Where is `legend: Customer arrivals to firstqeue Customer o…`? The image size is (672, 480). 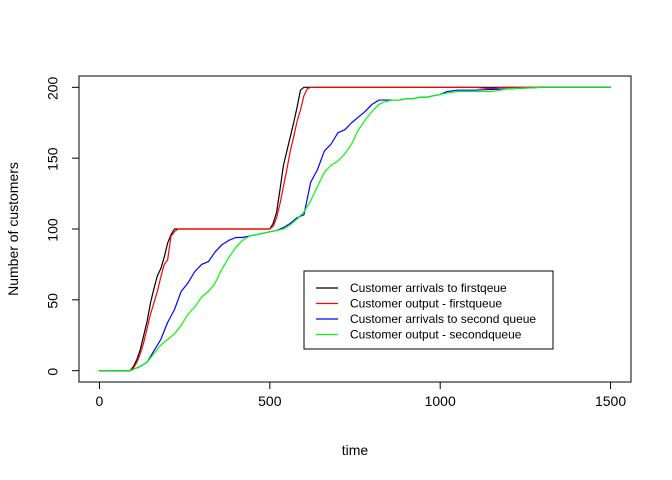
legend: Customer arrivals to firstqeue Customer o… is located at coordinates (428, 310).